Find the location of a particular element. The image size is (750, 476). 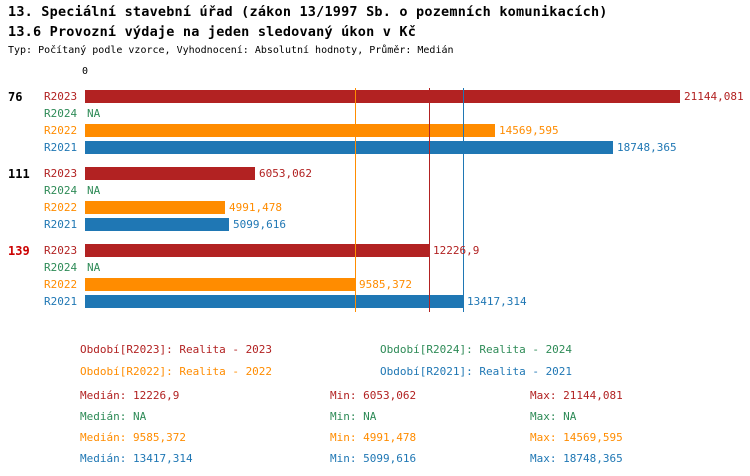

bar-value-label: 13417,314 is located at coordinates (497, 301).